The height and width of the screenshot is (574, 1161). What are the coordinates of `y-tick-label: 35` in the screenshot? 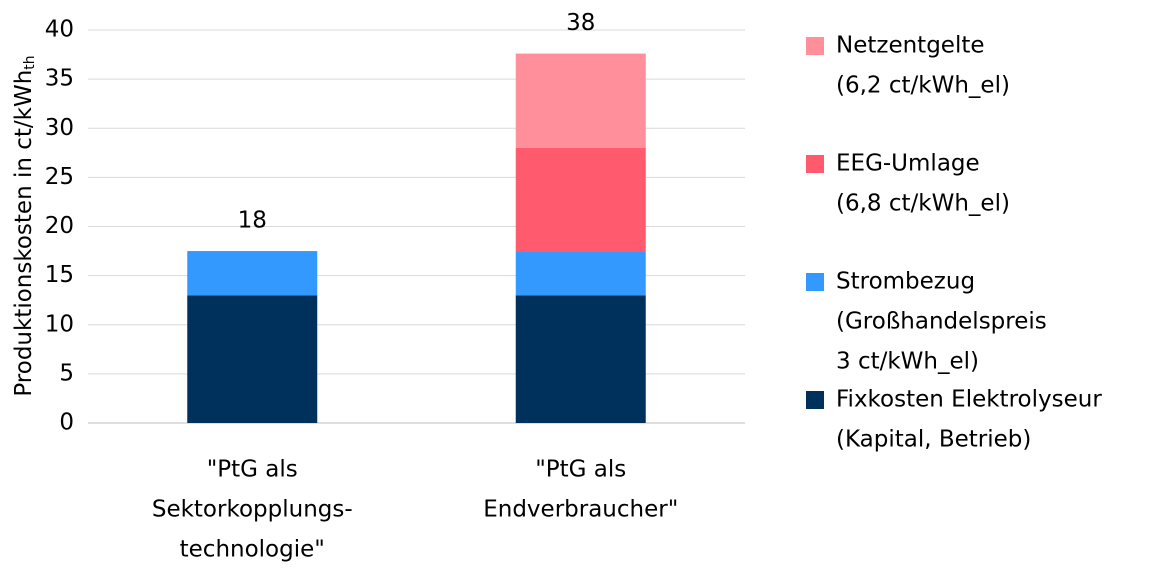 It's located at (59, 79).